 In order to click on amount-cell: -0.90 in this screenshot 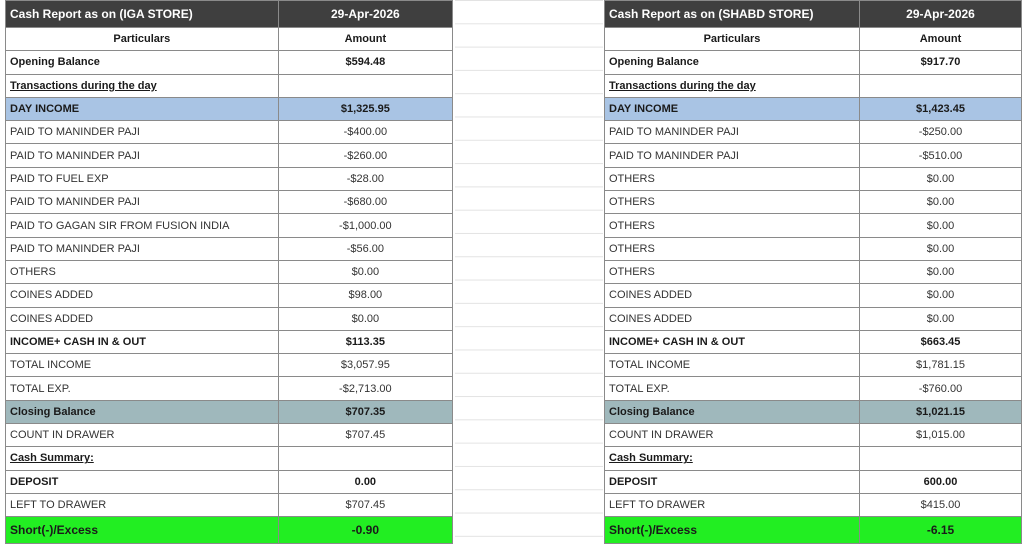, I will do `click(365, 530)`.